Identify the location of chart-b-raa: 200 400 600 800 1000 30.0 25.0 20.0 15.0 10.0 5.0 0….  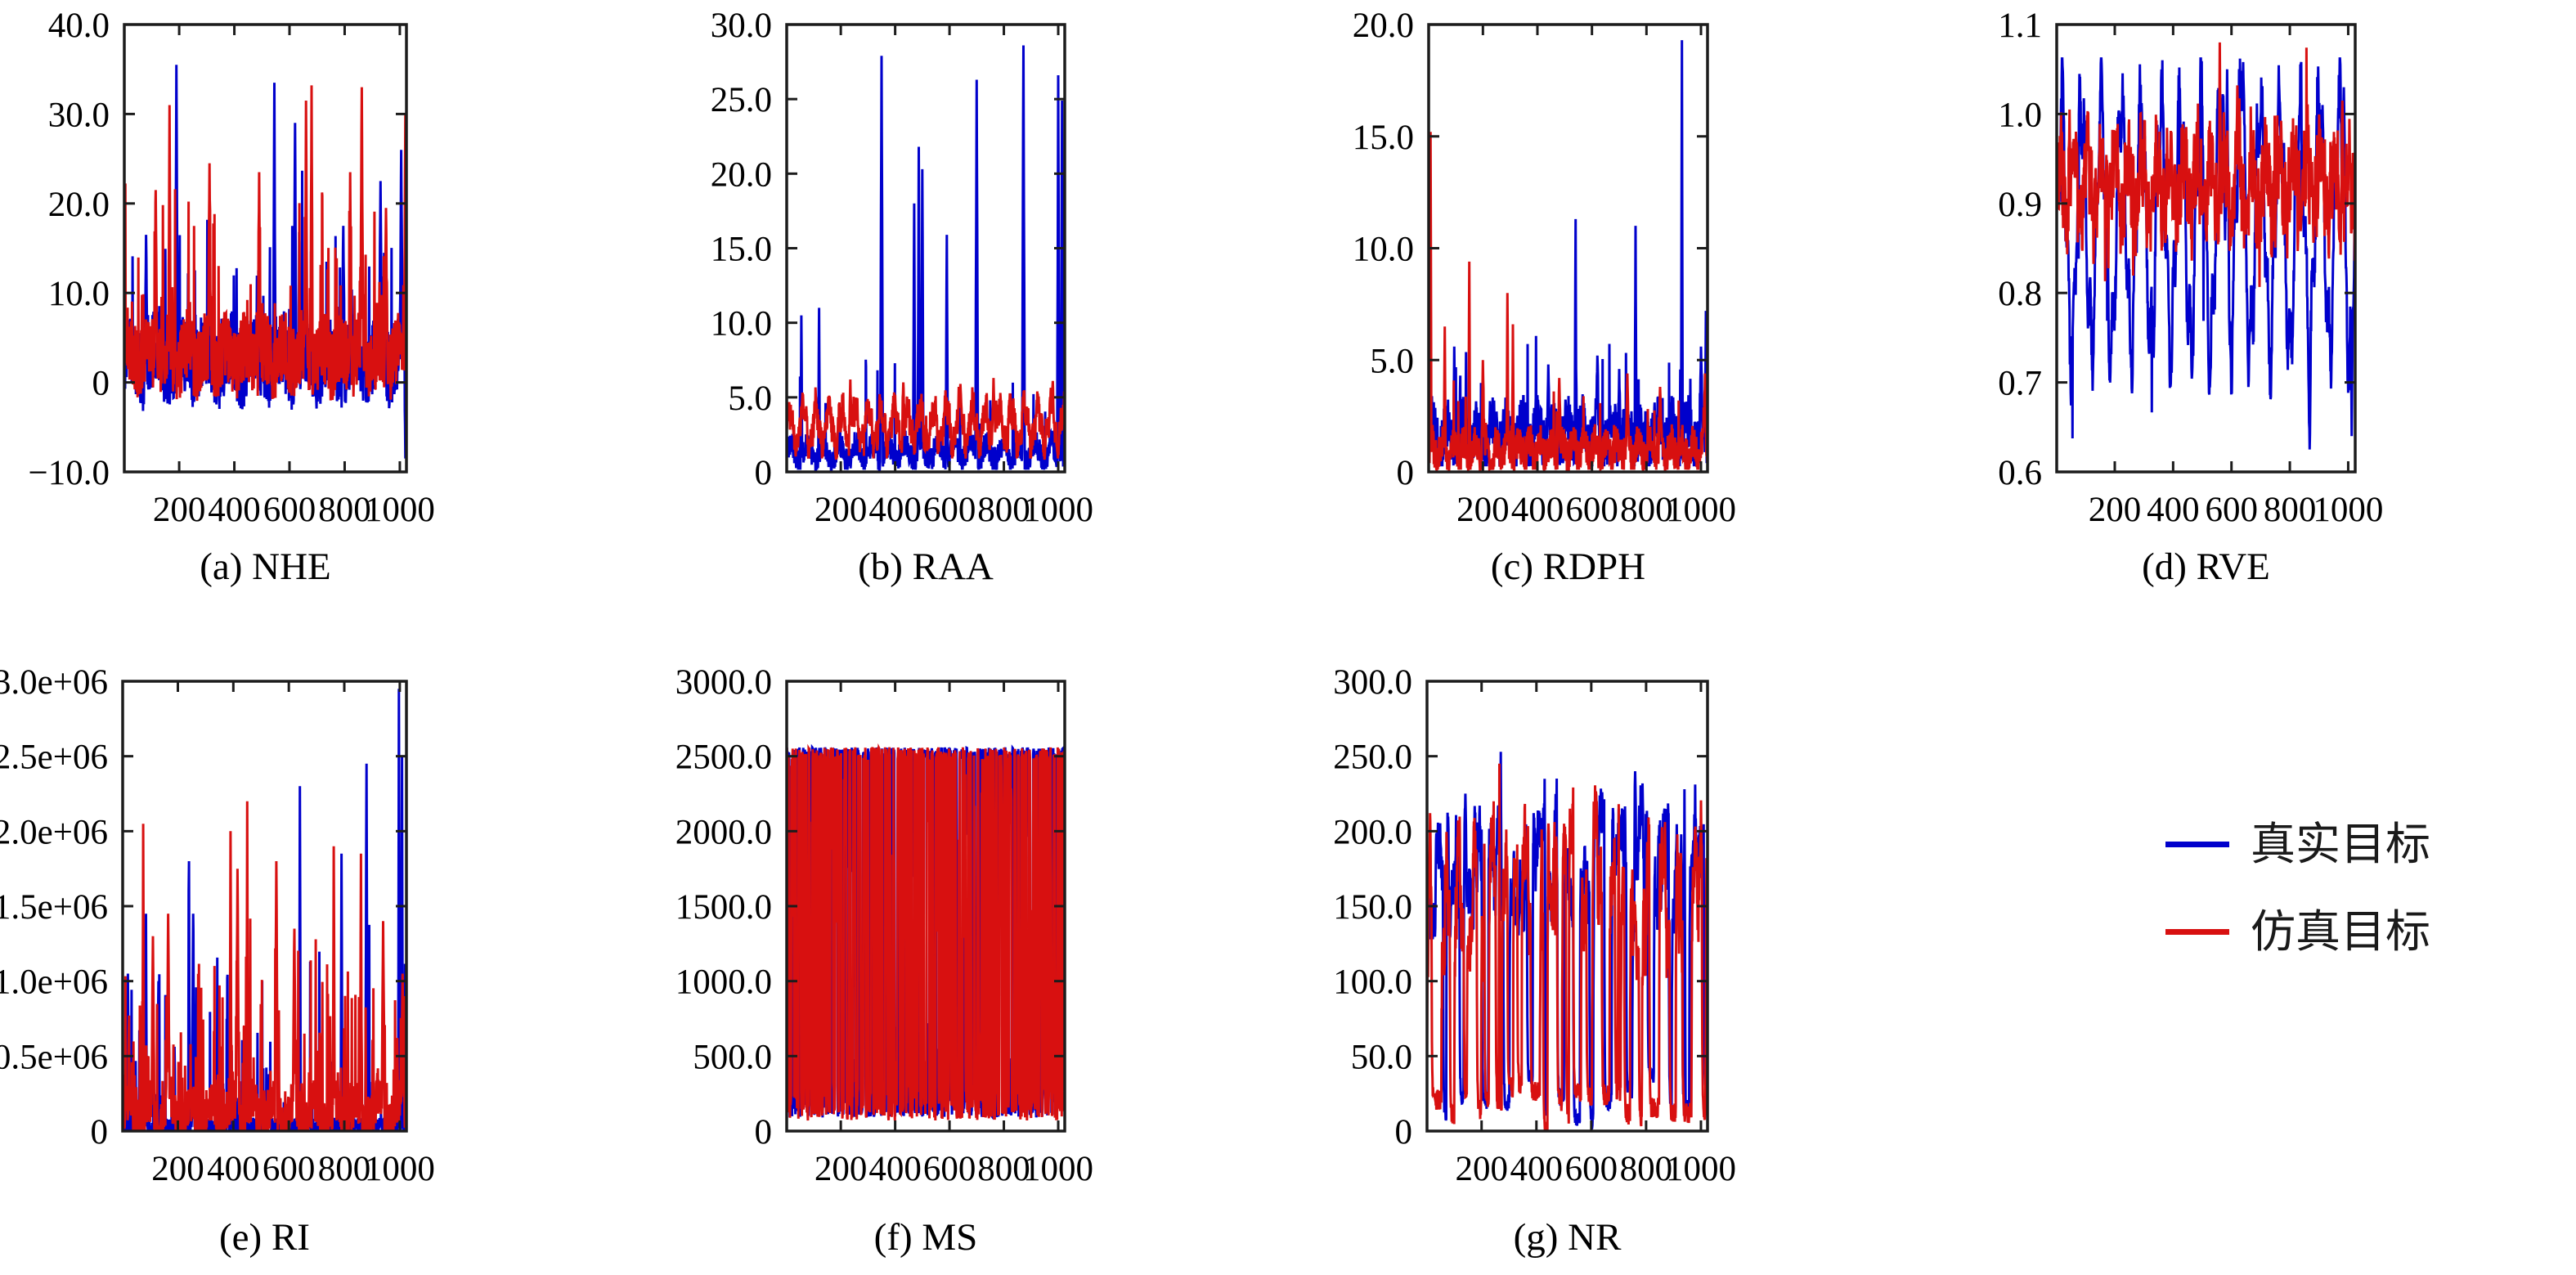
(981, 311).